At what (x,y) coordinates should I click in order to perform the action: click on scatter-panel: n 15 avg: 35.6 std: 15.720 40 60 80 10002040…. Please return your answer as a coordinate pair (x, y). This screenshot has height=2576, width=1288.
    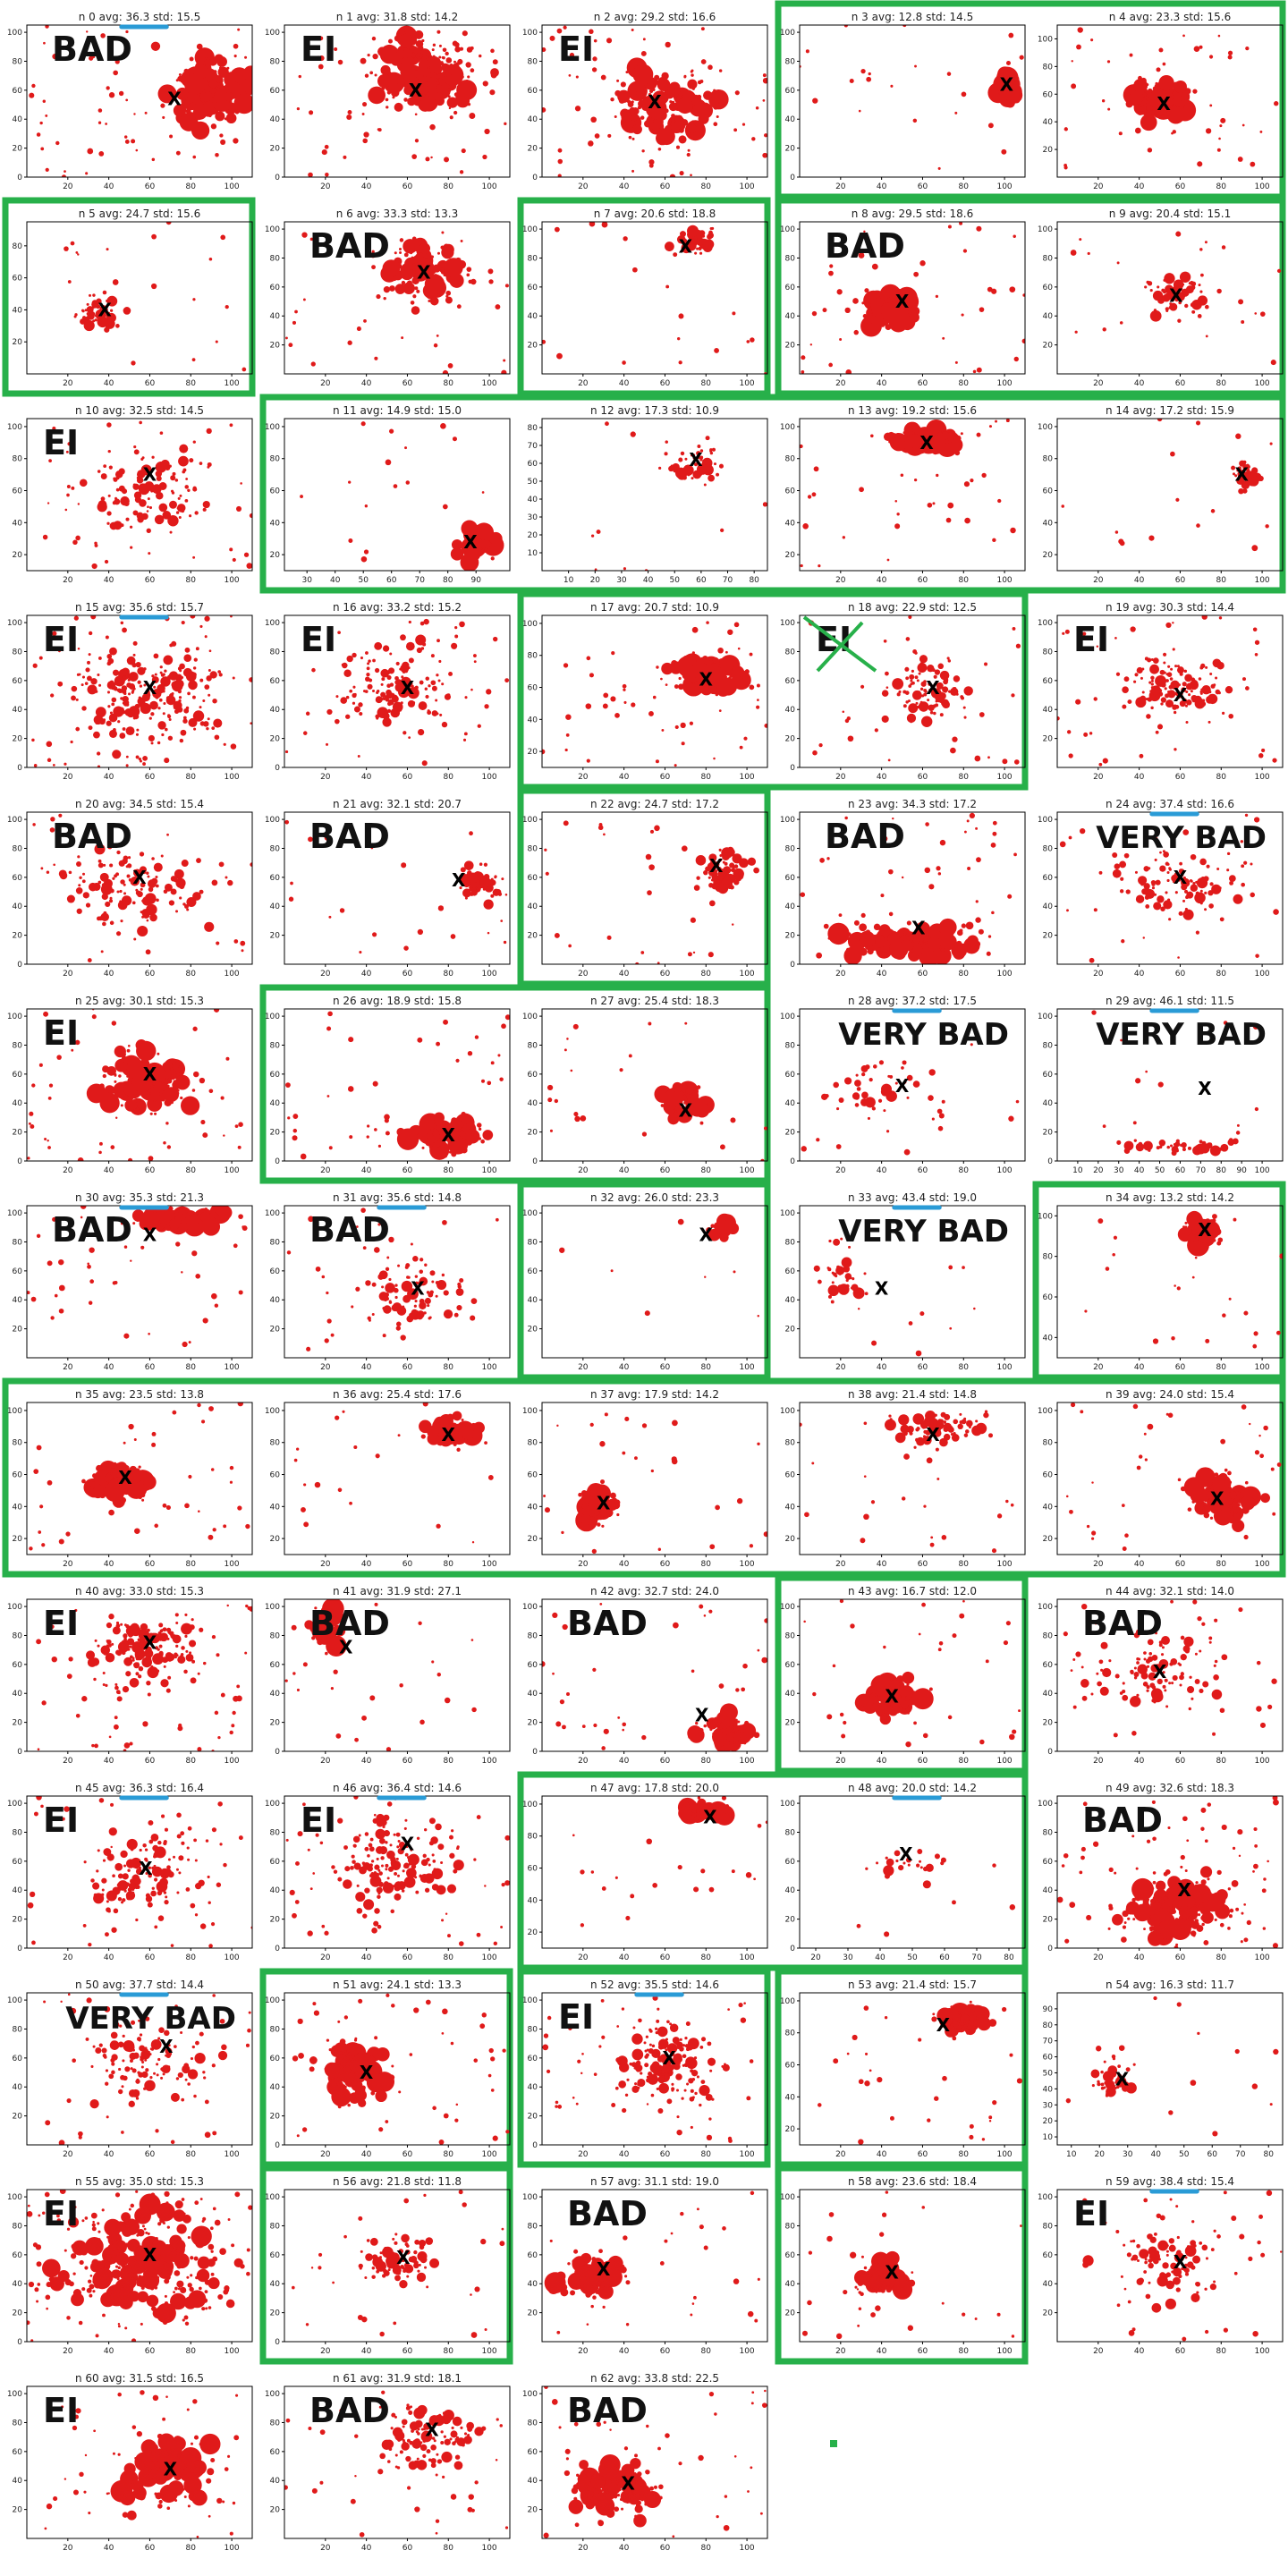
    Looking at the image, I should click on (130, 691).